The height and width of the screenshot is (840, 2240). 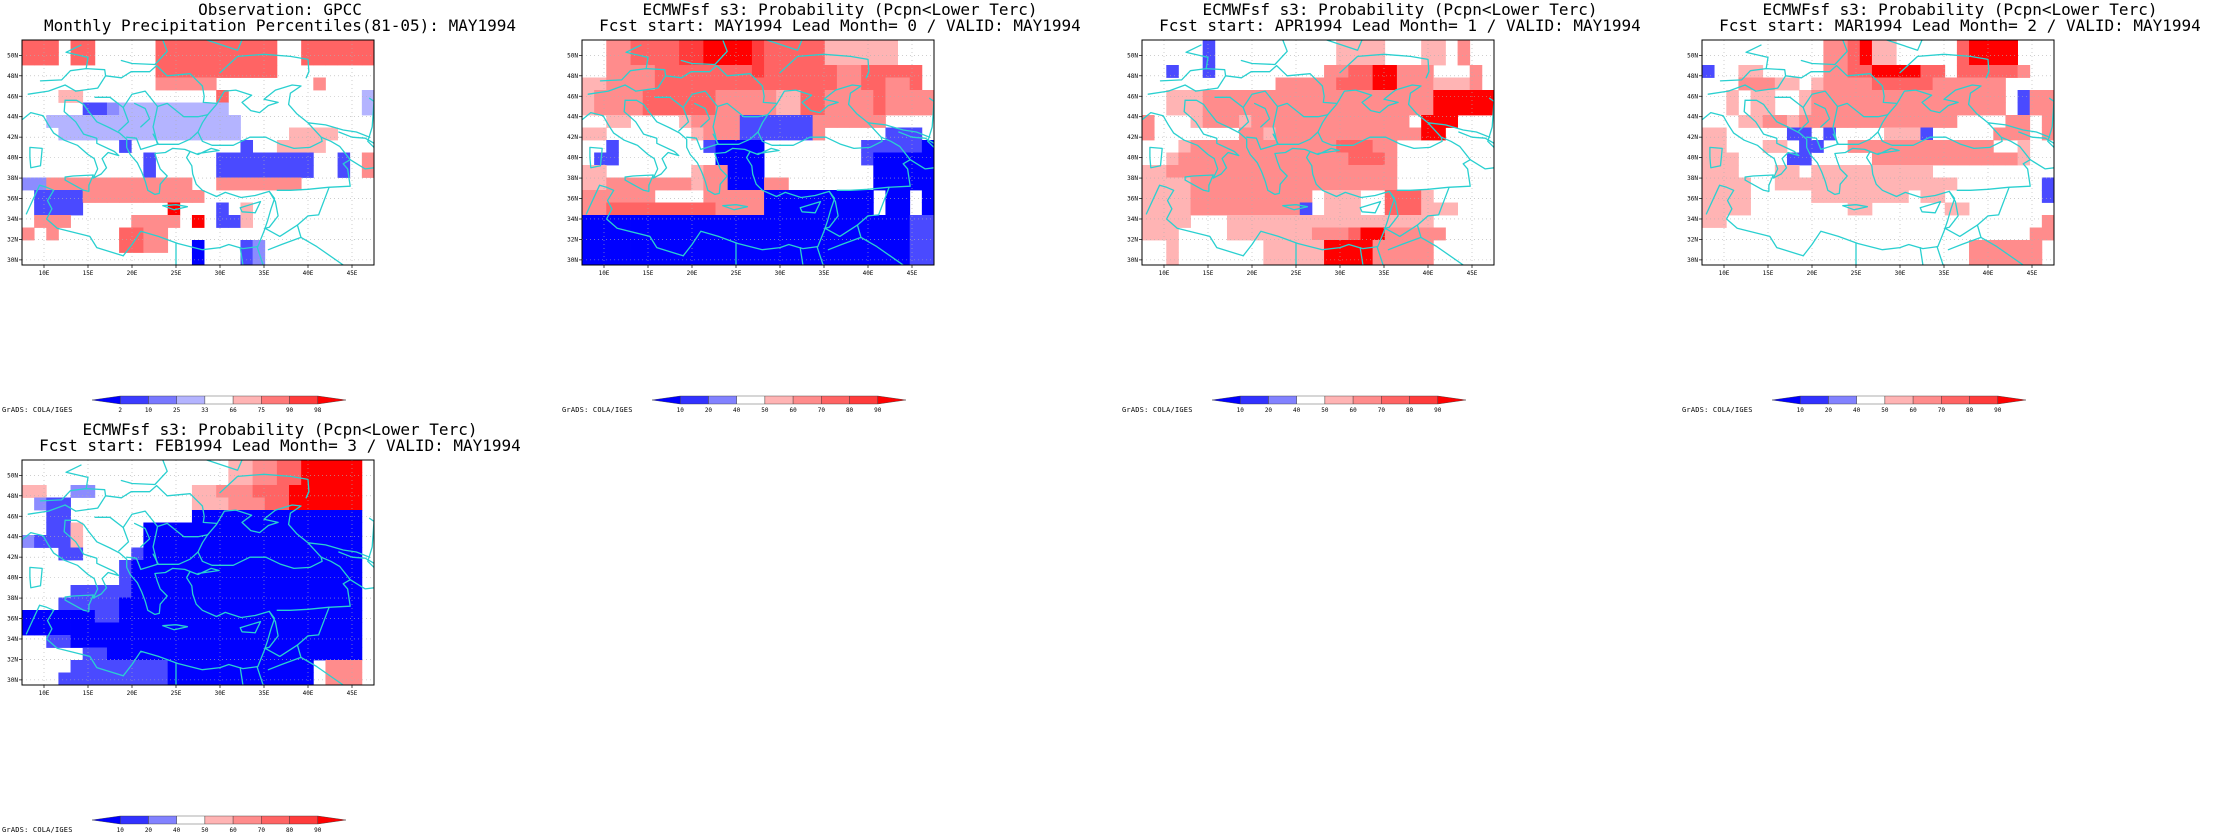 I want to click on coastlines, so click(x=1878, y=152).